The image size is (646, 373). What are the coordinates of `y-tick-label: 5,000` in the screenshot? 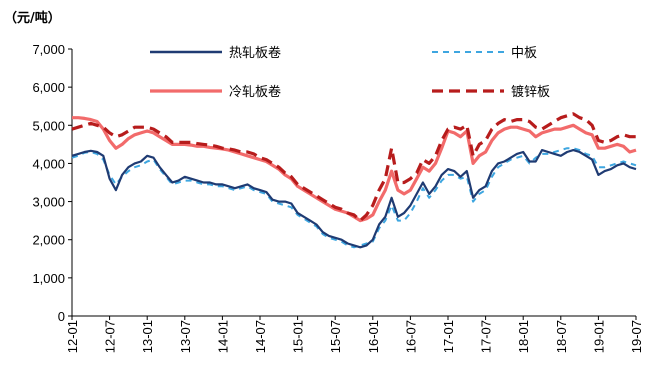 It's located at (48, 125).